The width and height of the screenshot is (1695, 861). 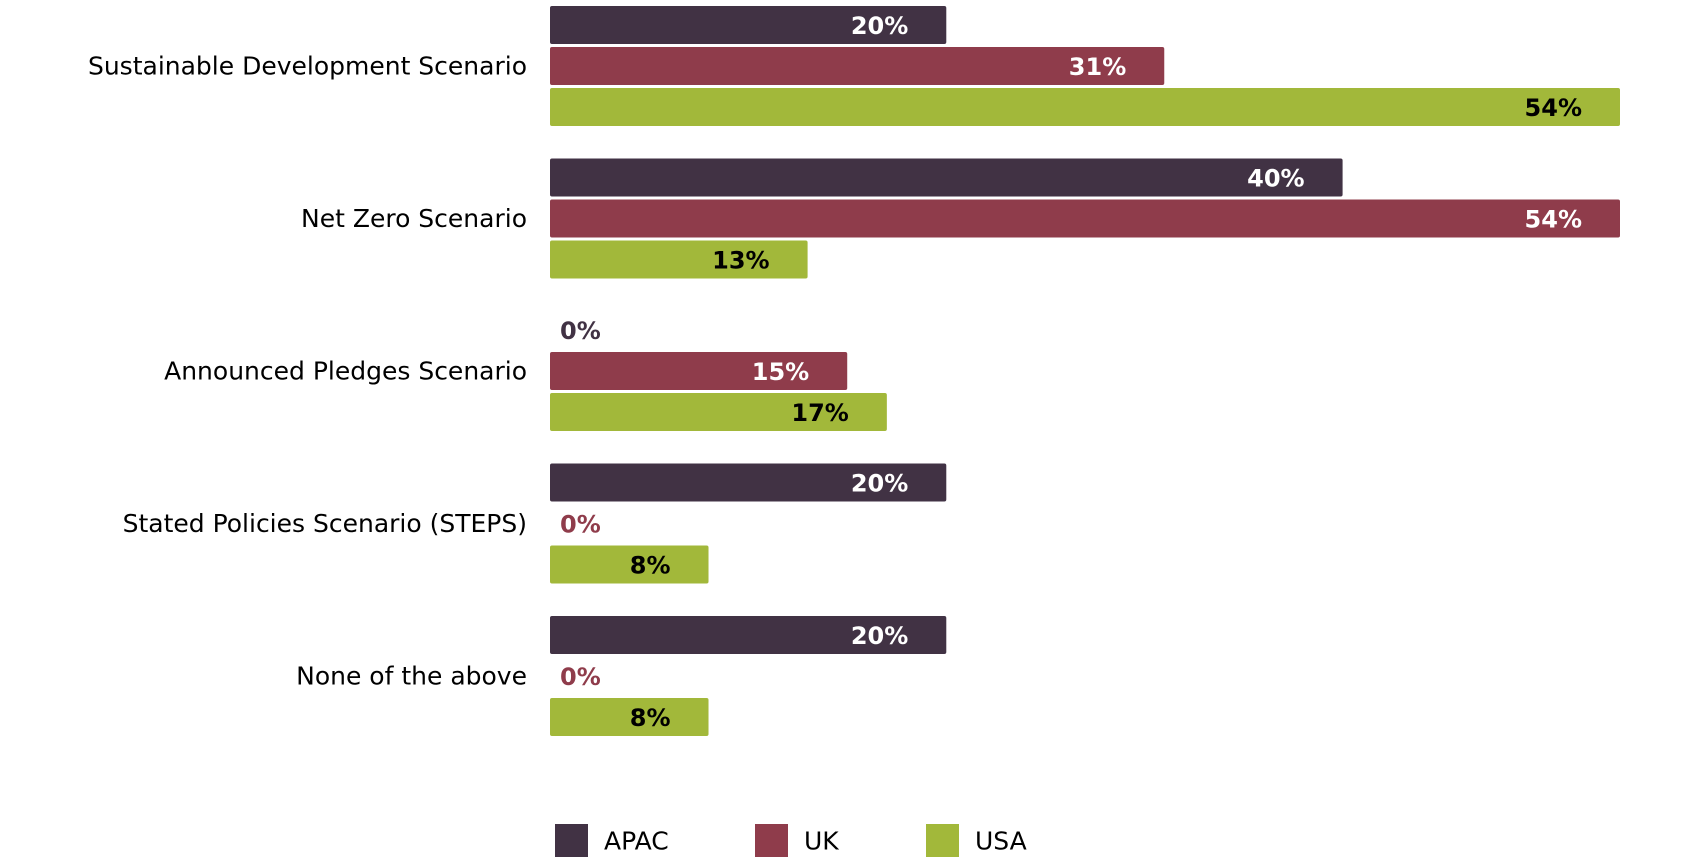 What do you see at coordinates (650, 566) in the screenshot?
I see `value-label-usa-stated-policies-scenario-steps: 8%` at bounding box center [650, 566].